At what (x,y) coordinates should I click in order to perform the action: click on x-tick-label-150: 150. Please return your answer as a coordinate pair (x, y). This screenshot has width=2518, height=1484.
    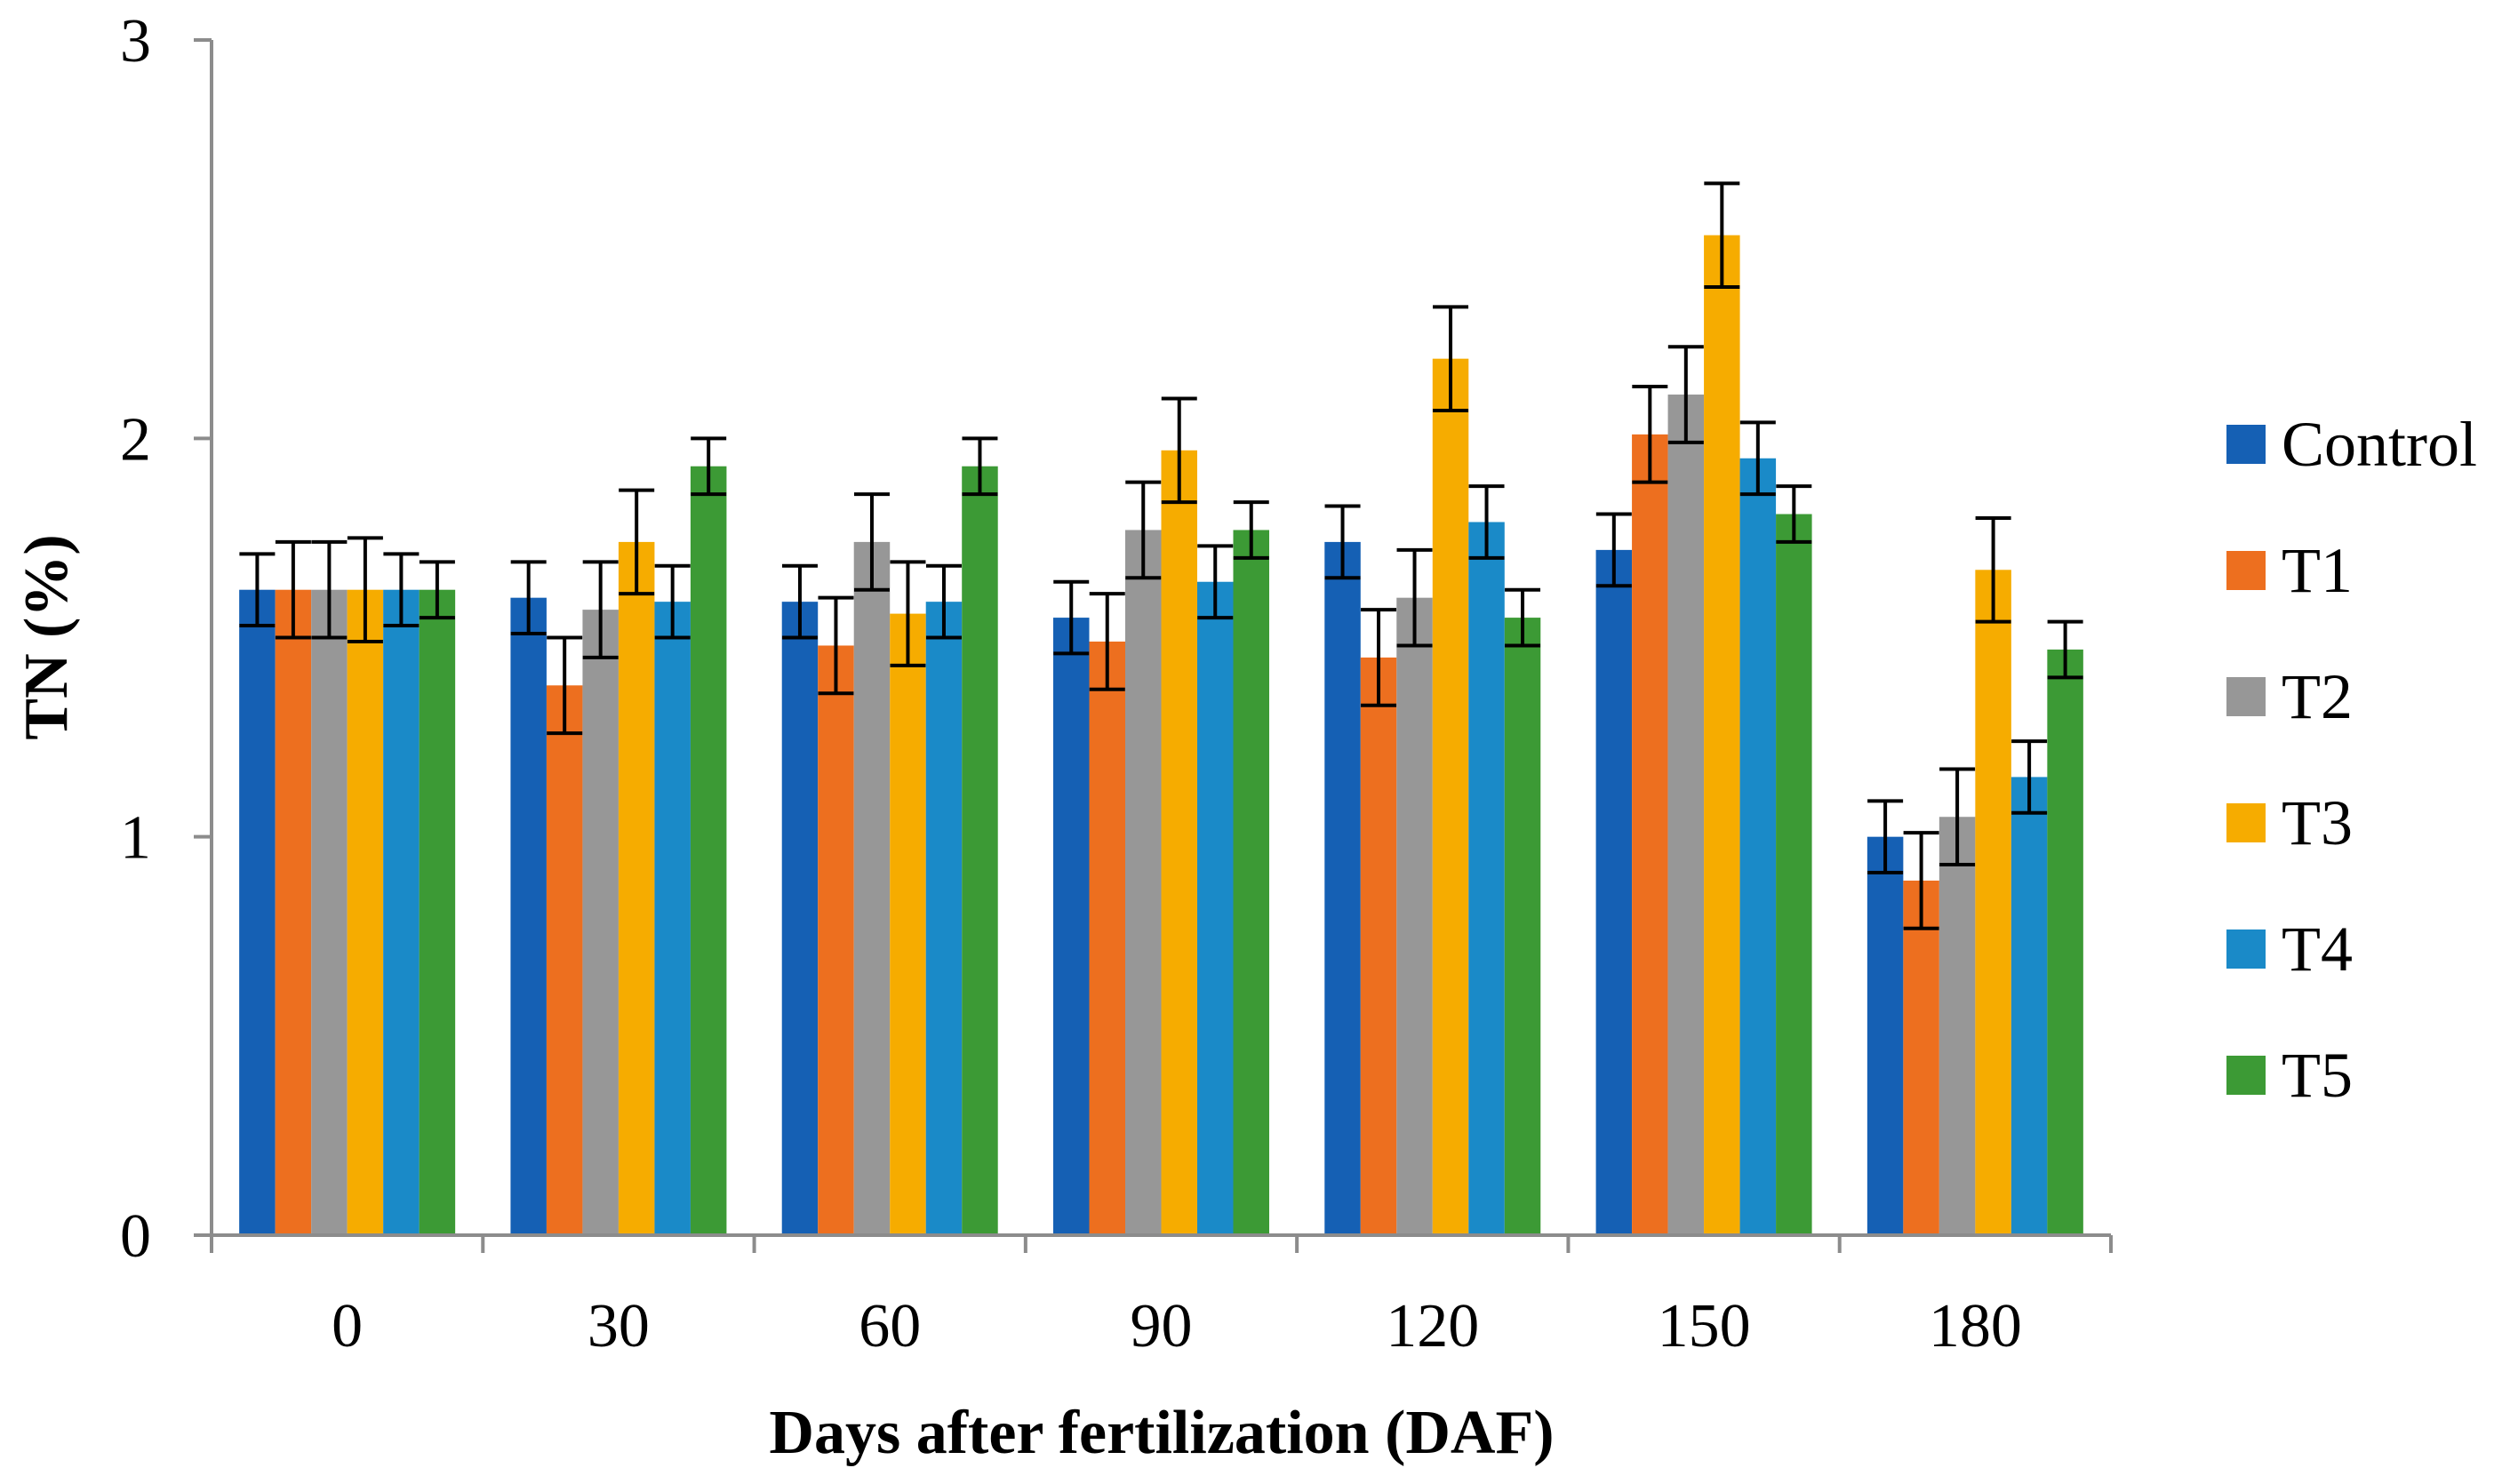
    Looking at the image, I should click on (1704, 1326).